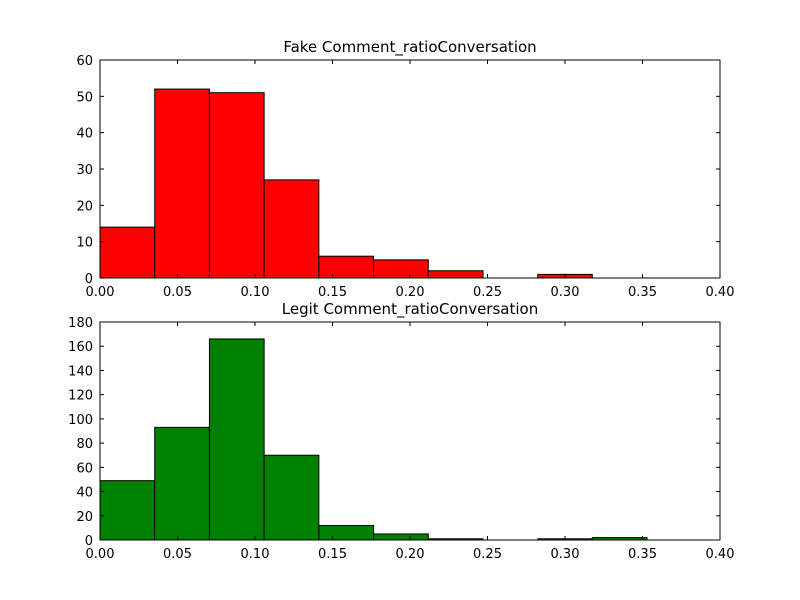 This screenshot has width=800, height=600. I want to click on fake-ytick-label-6: 60, so click(84, 61).